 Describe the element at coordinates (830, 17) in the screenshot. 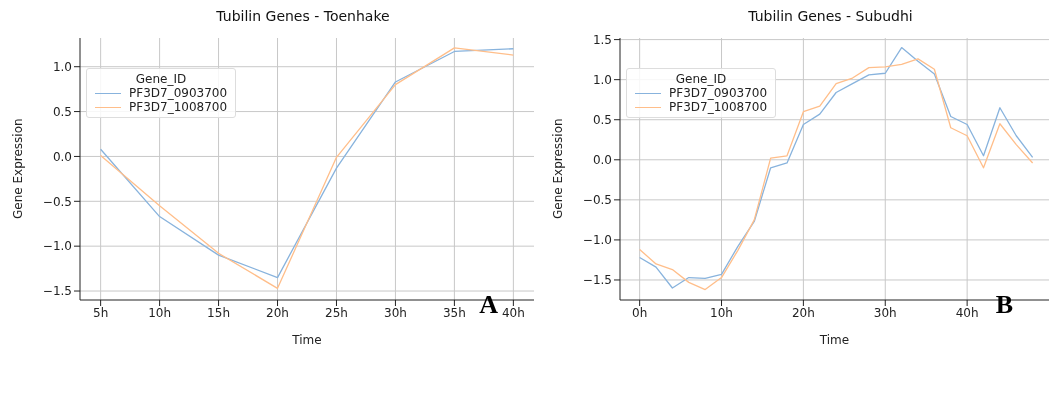

I see `chart-title: Tubilin Genes - Subudhi` at that location.